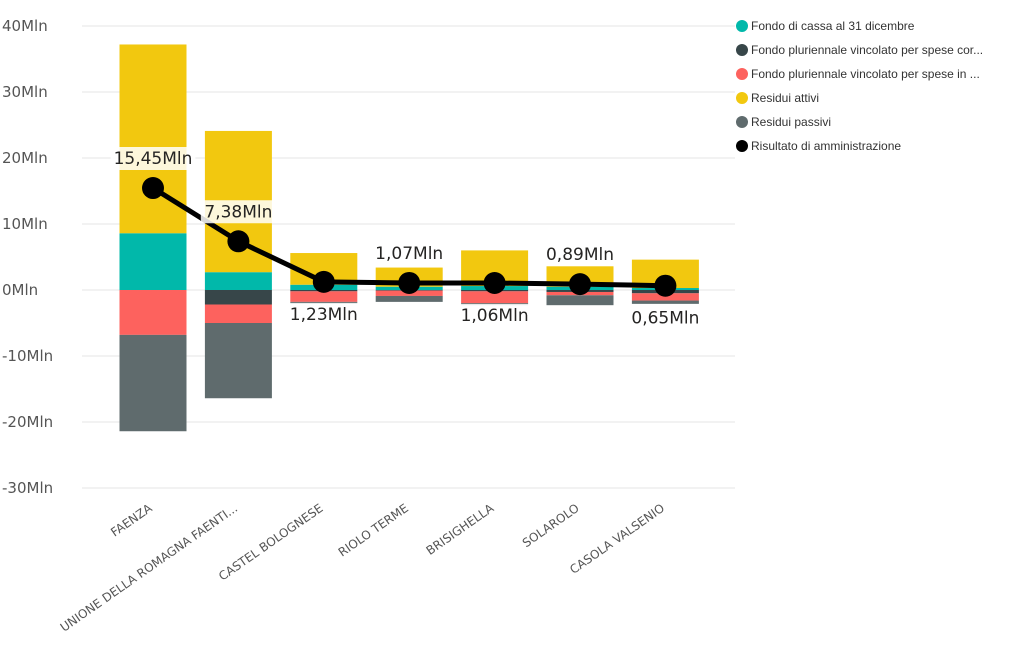  What do you see at coordinates (785, 98) in the screenshot?
I see `legend-label: Residui attivi` at bounding box center [785, 98].